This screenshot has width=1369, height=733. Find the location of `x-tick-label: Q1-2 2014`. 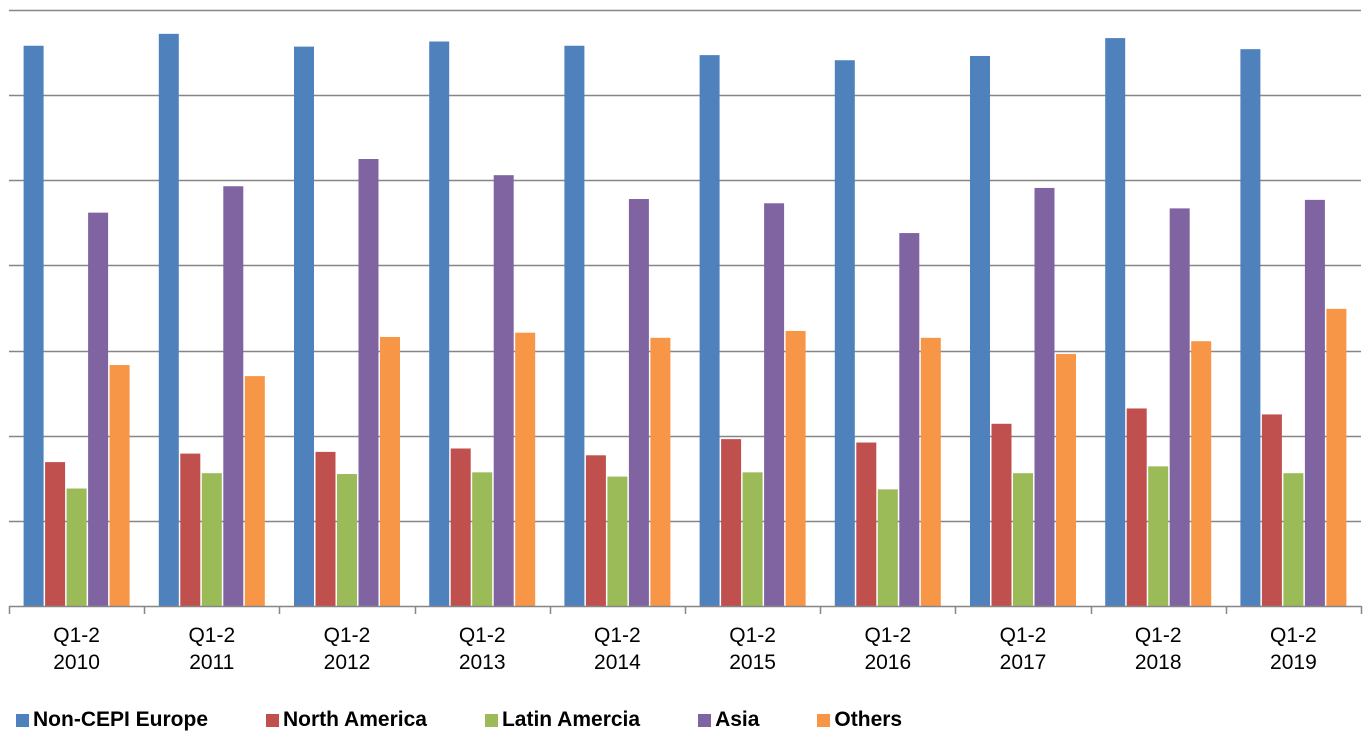

x-tick-label: Q1-2 2014 is located at coordinates (617, 649).